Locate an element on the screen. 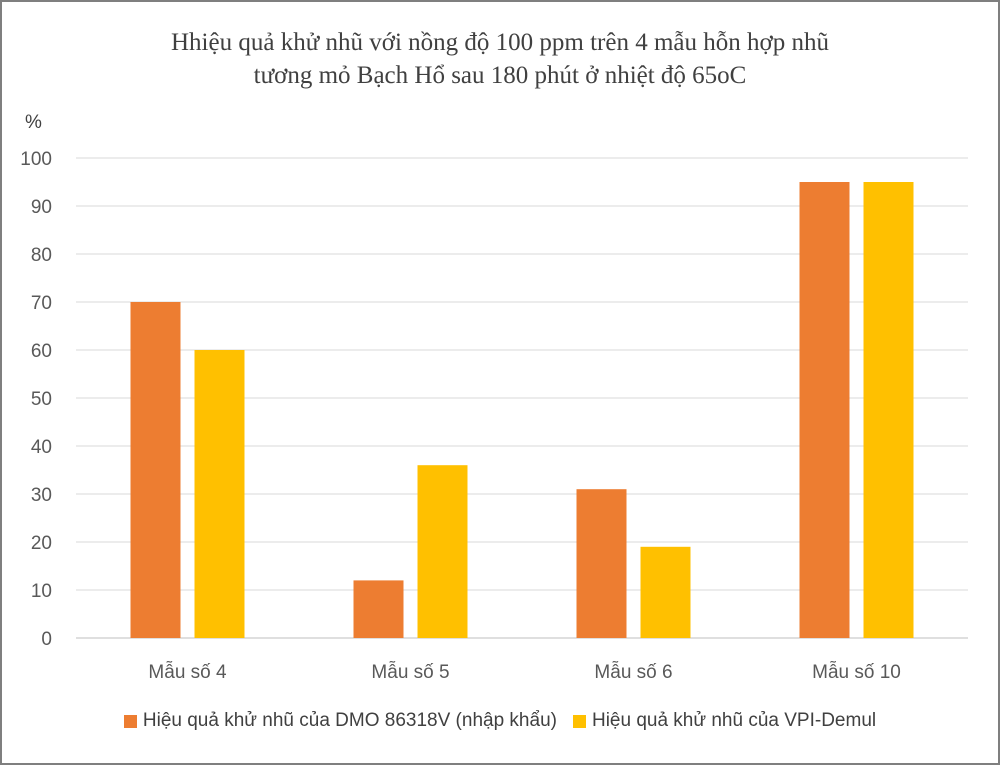 This screenshot has width=1000, height=765. y-tick-label: 90 is located at coordinates (41, 207).